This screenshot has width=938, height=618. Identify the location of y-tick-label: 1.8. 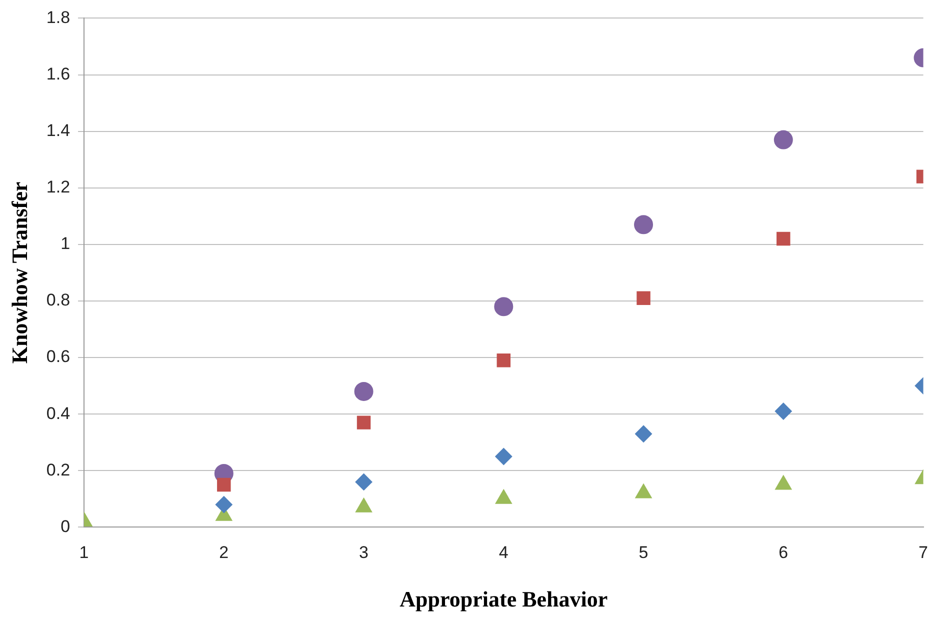
(58, 17).